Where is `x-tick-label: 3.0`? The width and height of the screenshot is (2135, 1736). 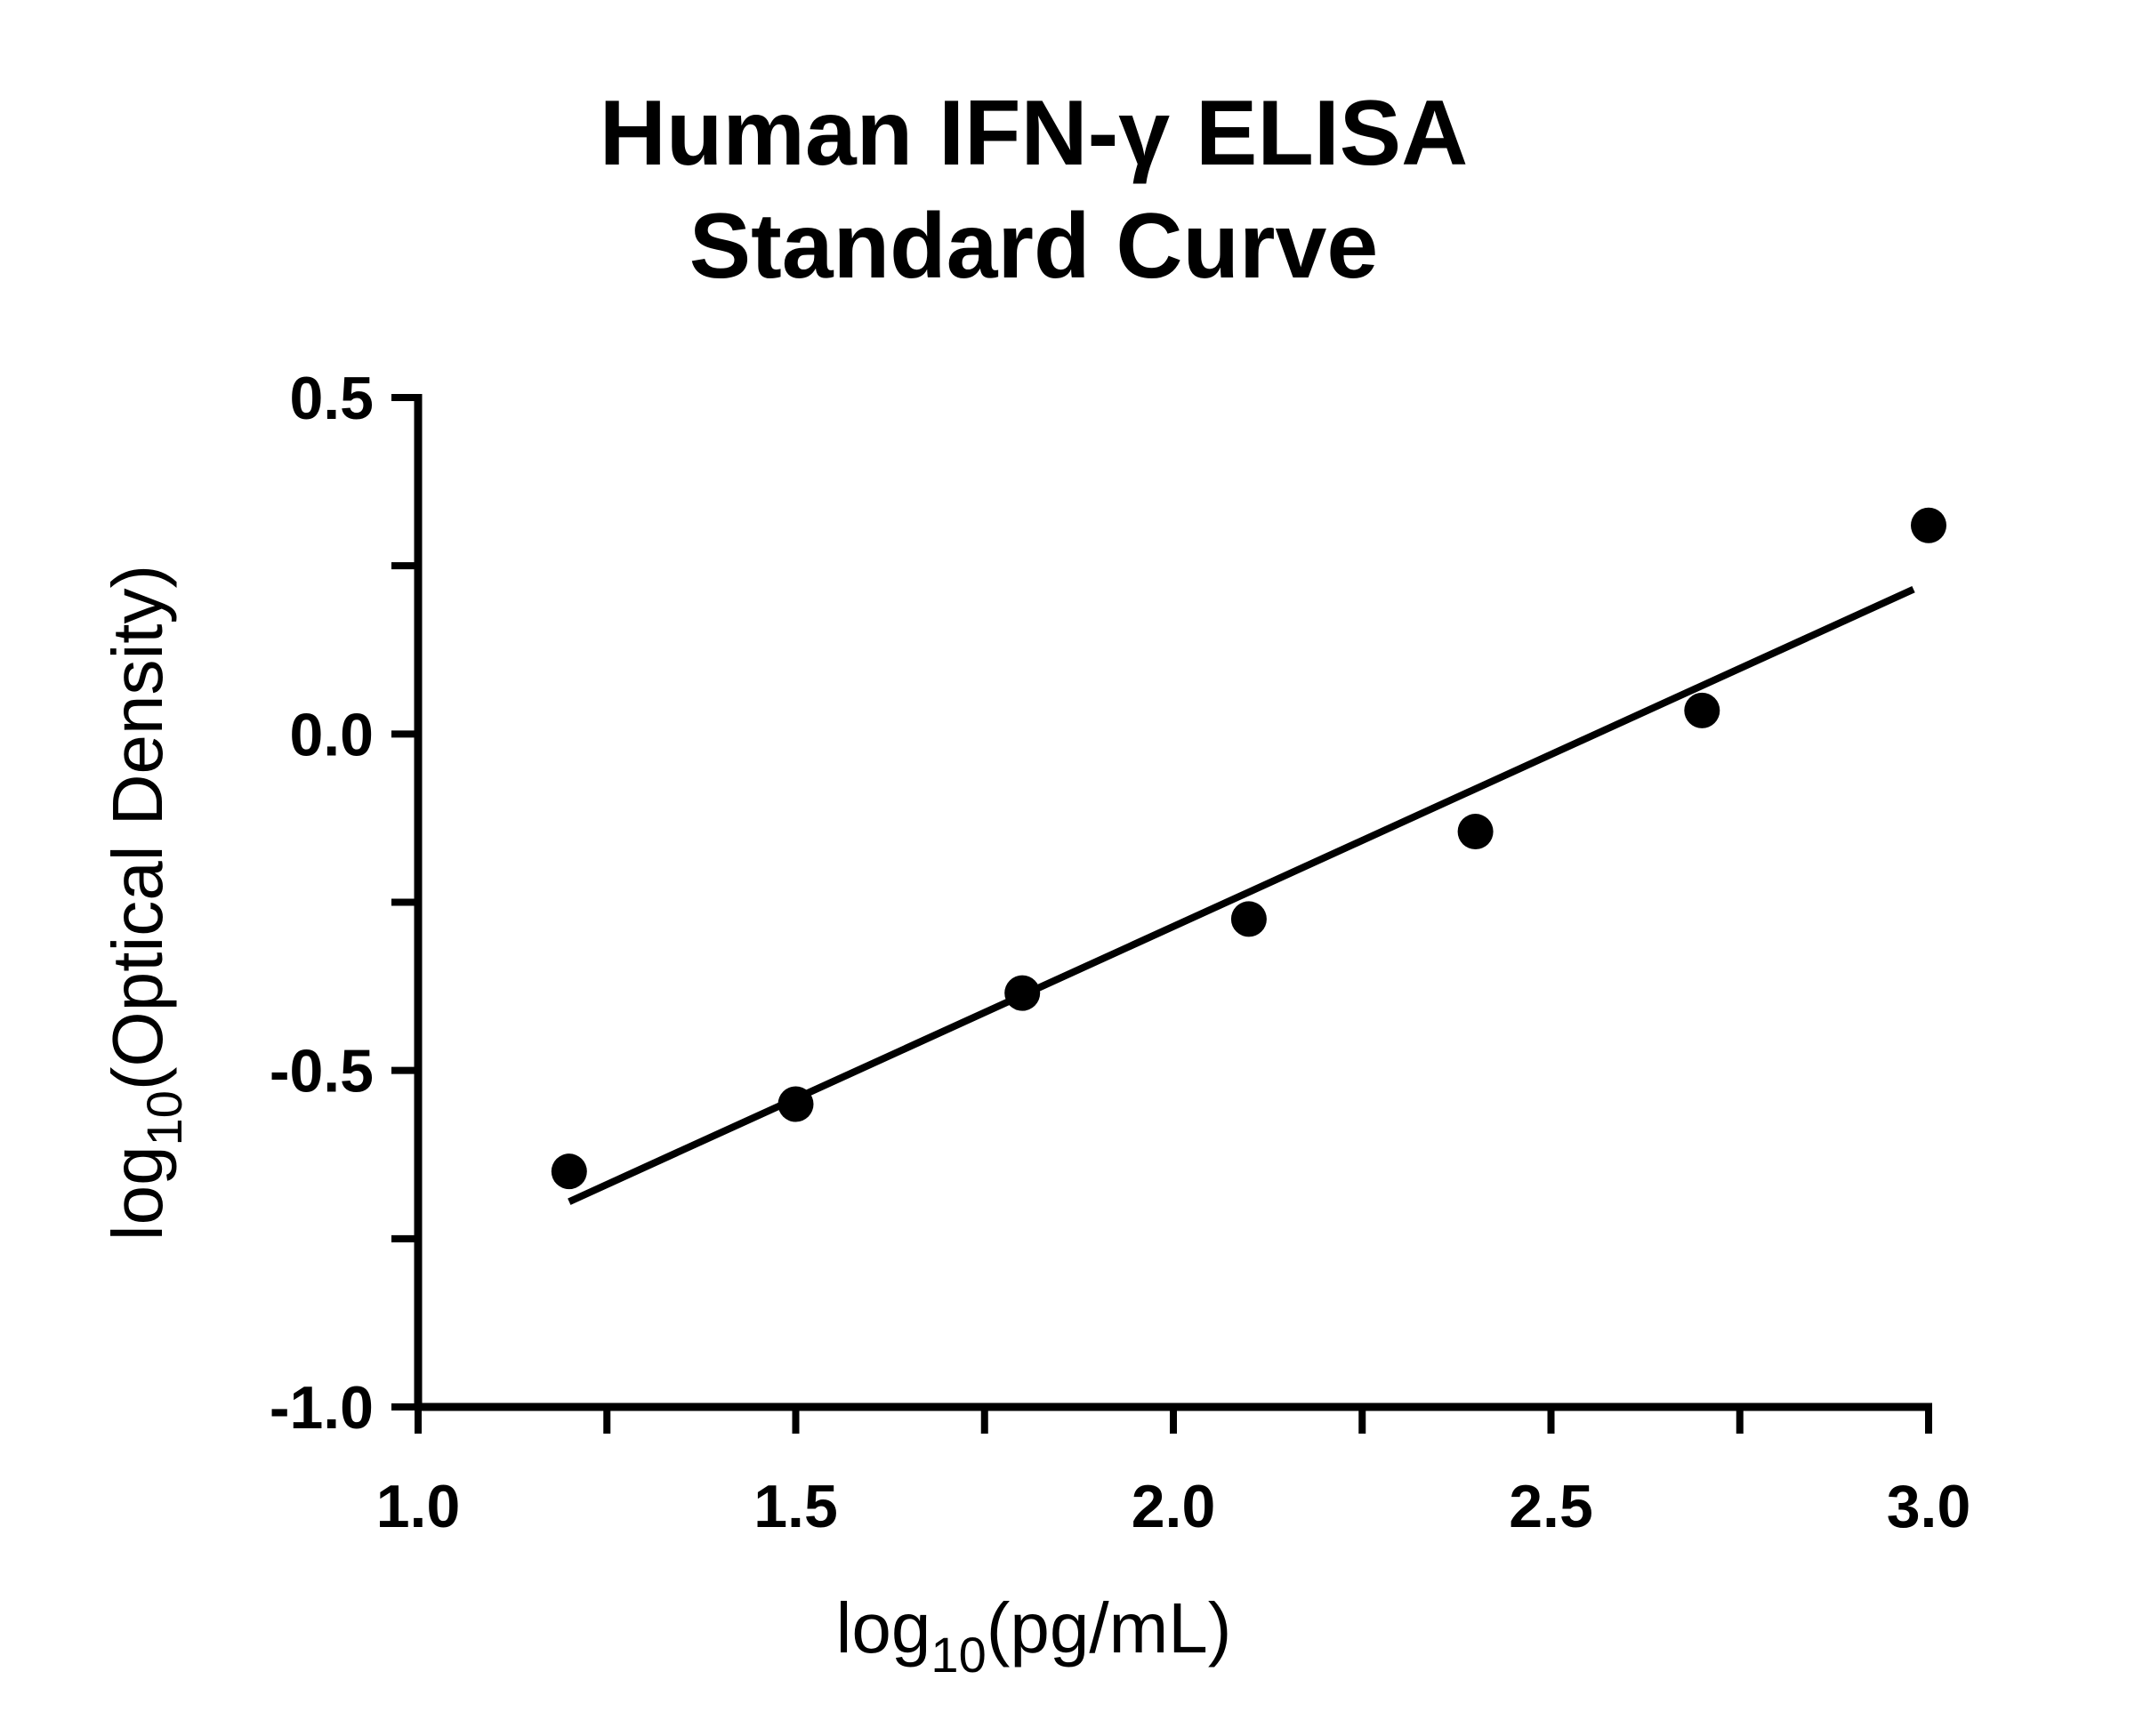
x-tick-label: 3.0 is located at coordinates (1929, 1507).